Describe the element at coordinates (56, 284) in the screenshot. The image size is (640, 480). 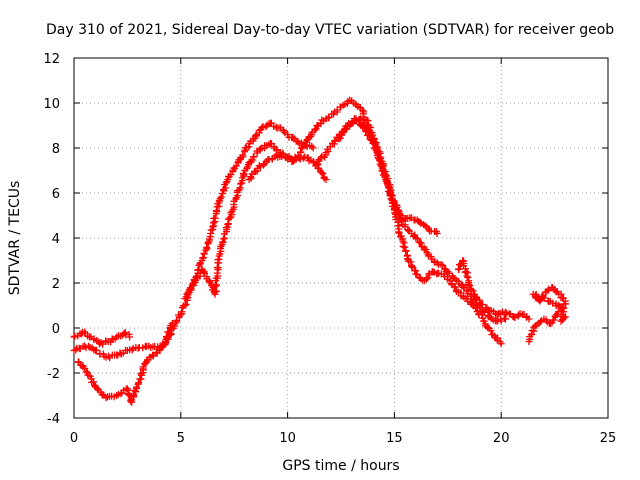
I see `y-tick-label: 2` at that location.